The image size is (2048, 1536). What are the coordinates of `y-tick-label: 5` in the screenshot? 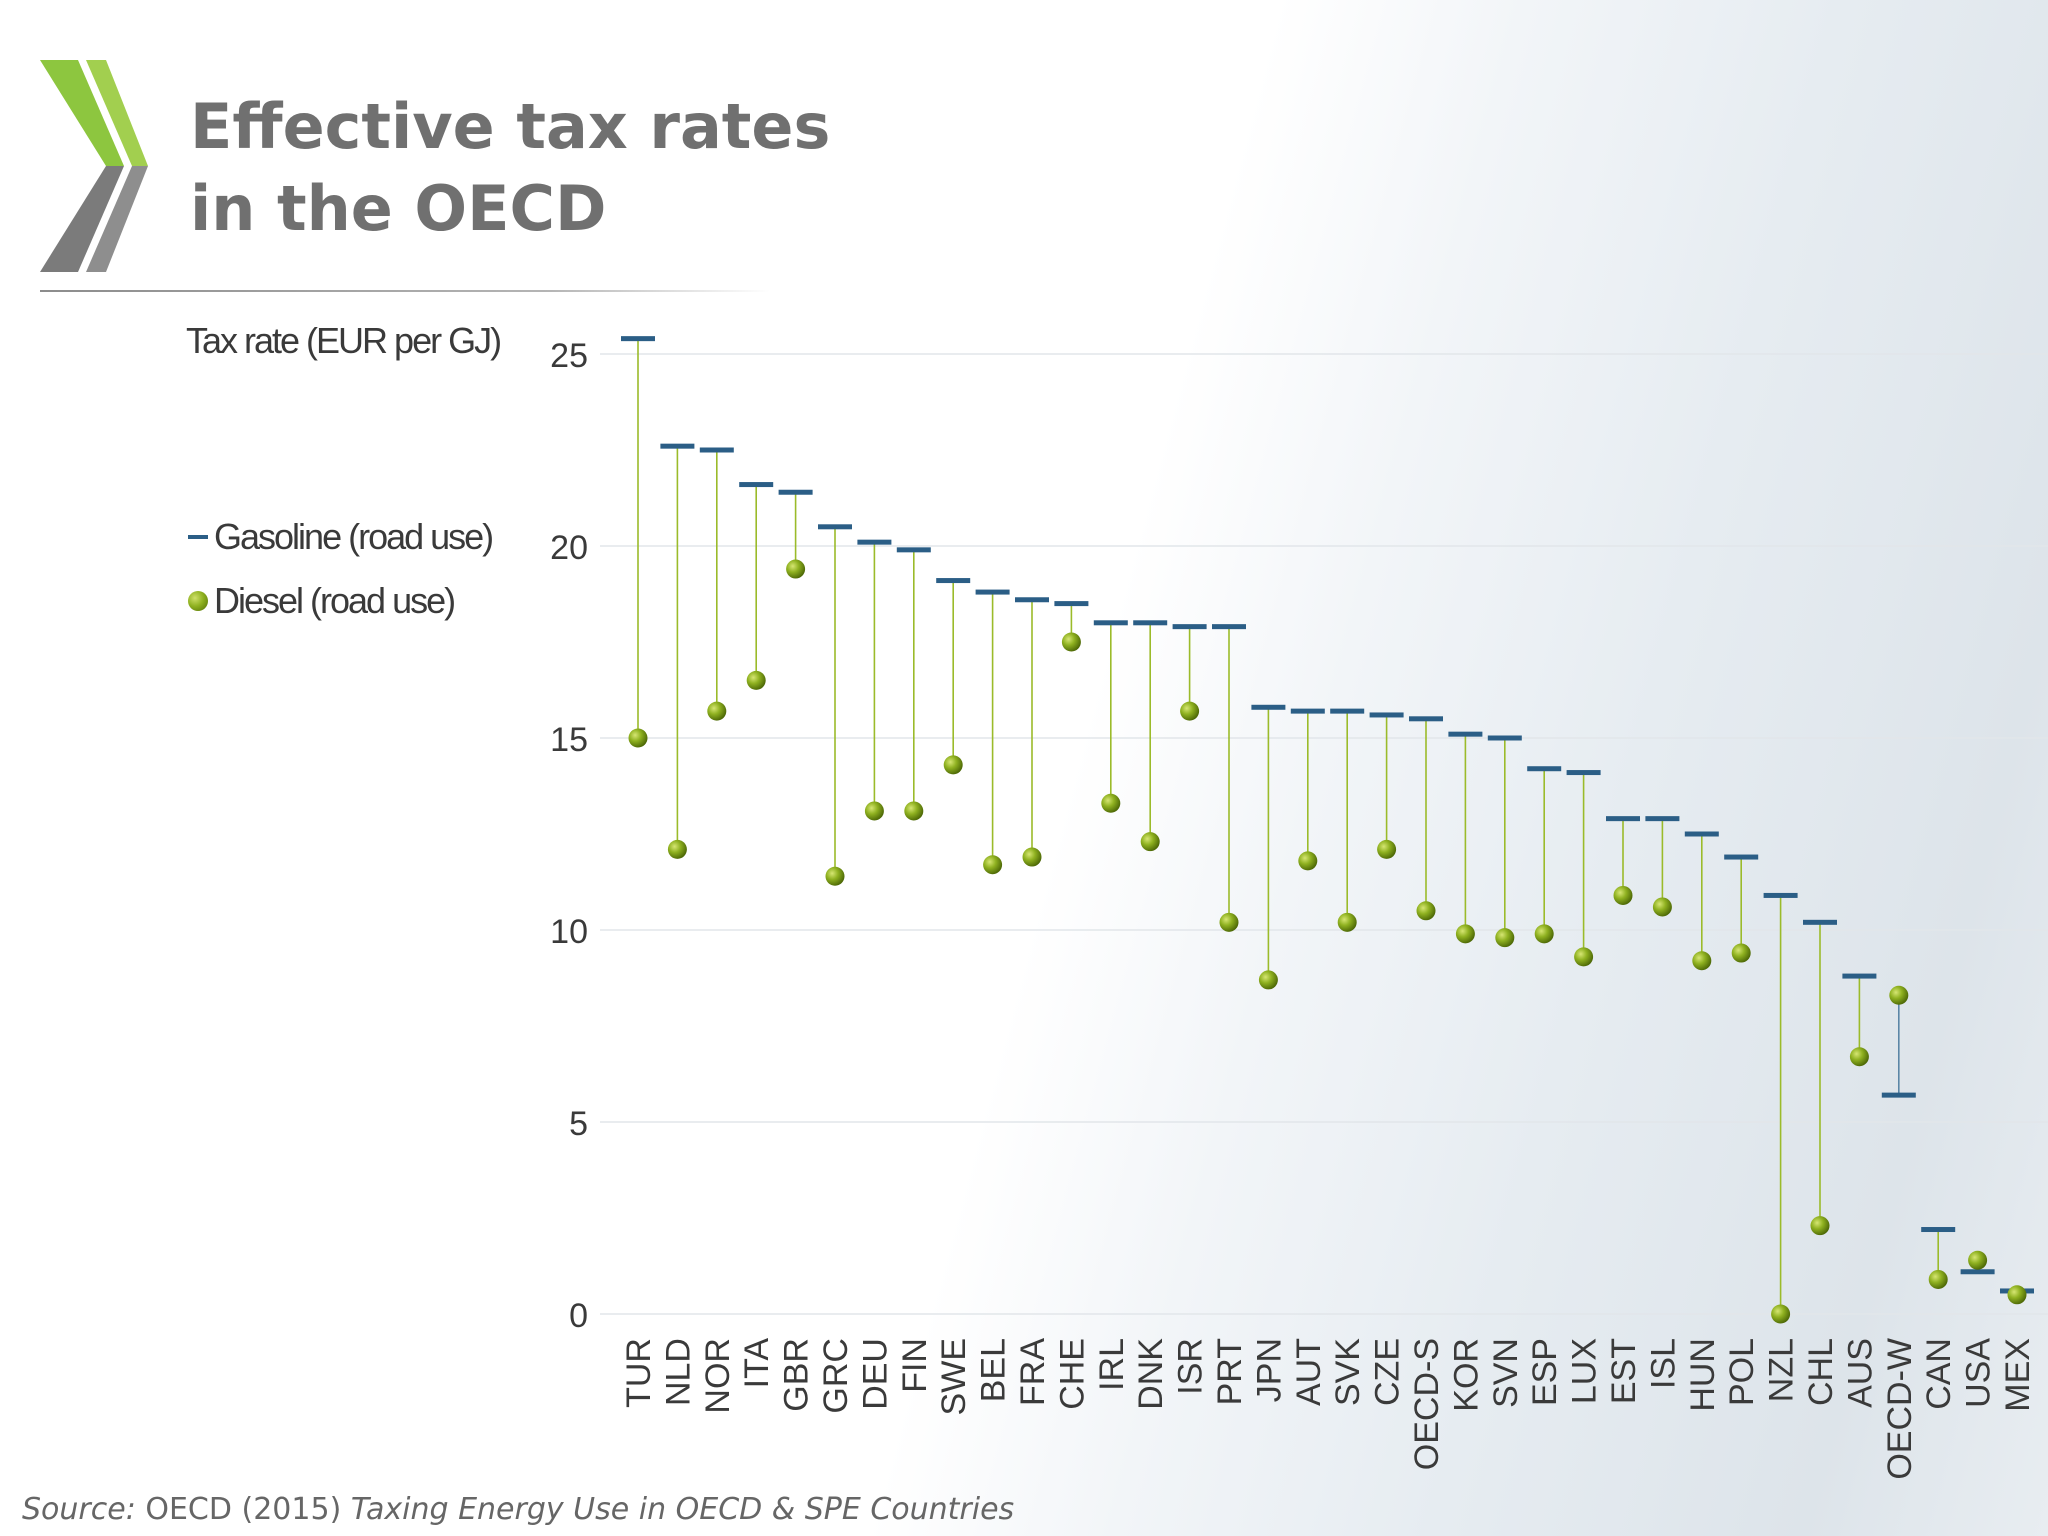 It's located at (578, 1124).